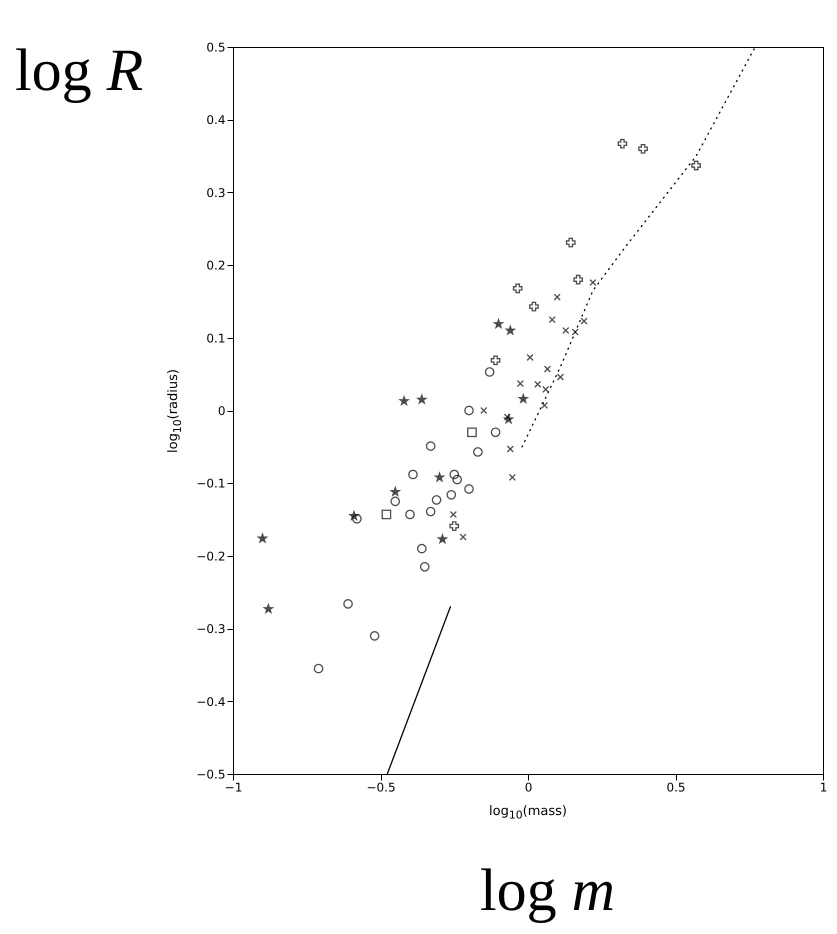 The image size is (837, 934). I want to click on y-tick-label: 0.1, so click(216, 338).